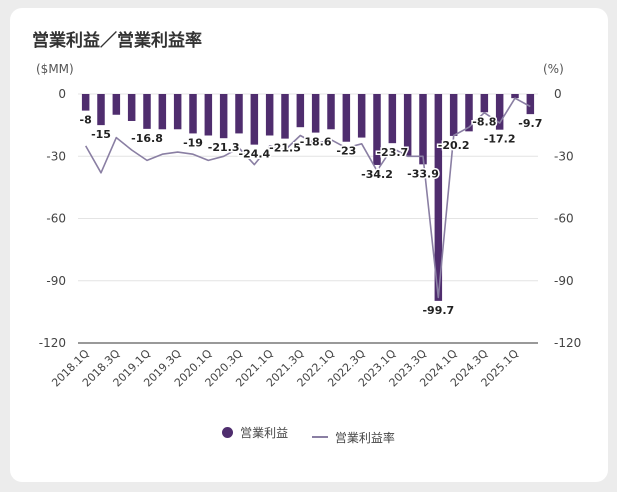  What do you see at coordinates (530, 123) in the screenshot?
I see `data-label: -9.7` at bounding box center [530, 123].